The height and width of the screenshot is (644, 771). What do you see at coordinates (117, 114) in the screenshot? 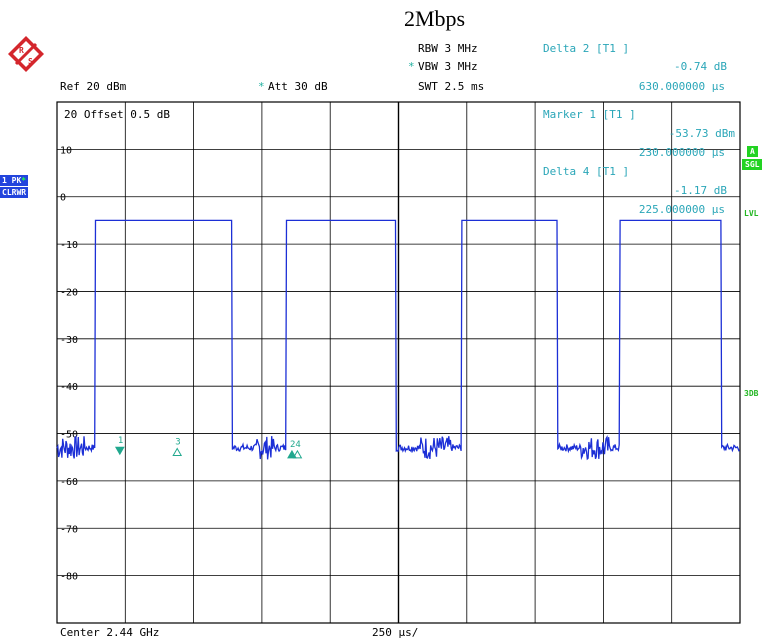
I see `offset-label: 20 Offset 0.5 dB` at bounding box center [117, 114].